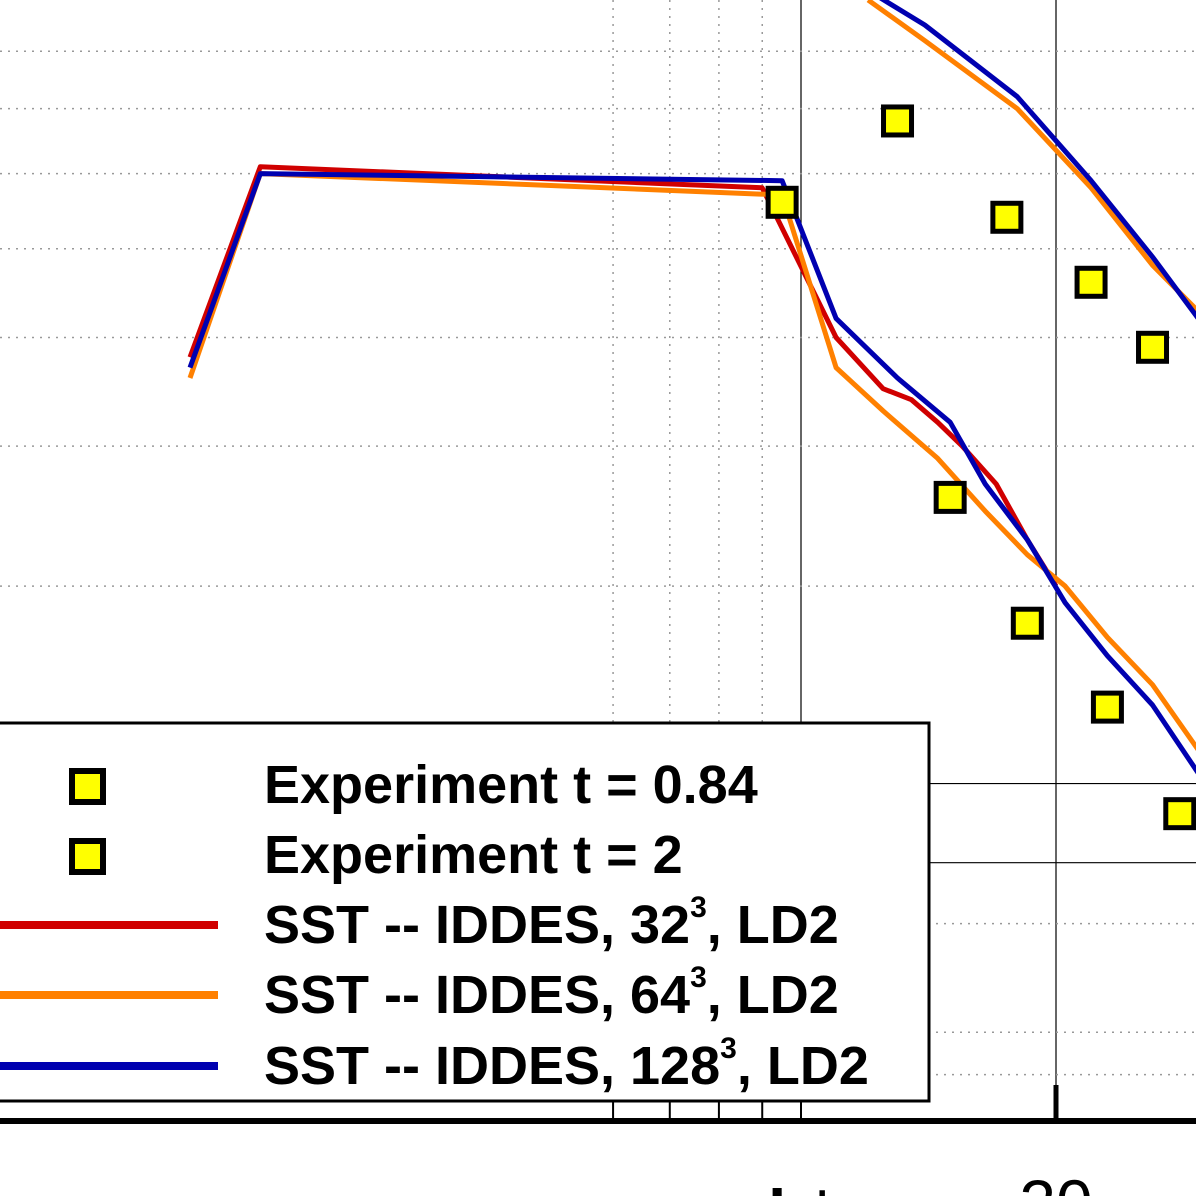 Image resolution: width=1196 pixels, height=1196 pixels. Describe the element at coordinates (803, 1066) in the screenshot. I see `legend-label-iddes-128-suffix: , LD2` at that location.